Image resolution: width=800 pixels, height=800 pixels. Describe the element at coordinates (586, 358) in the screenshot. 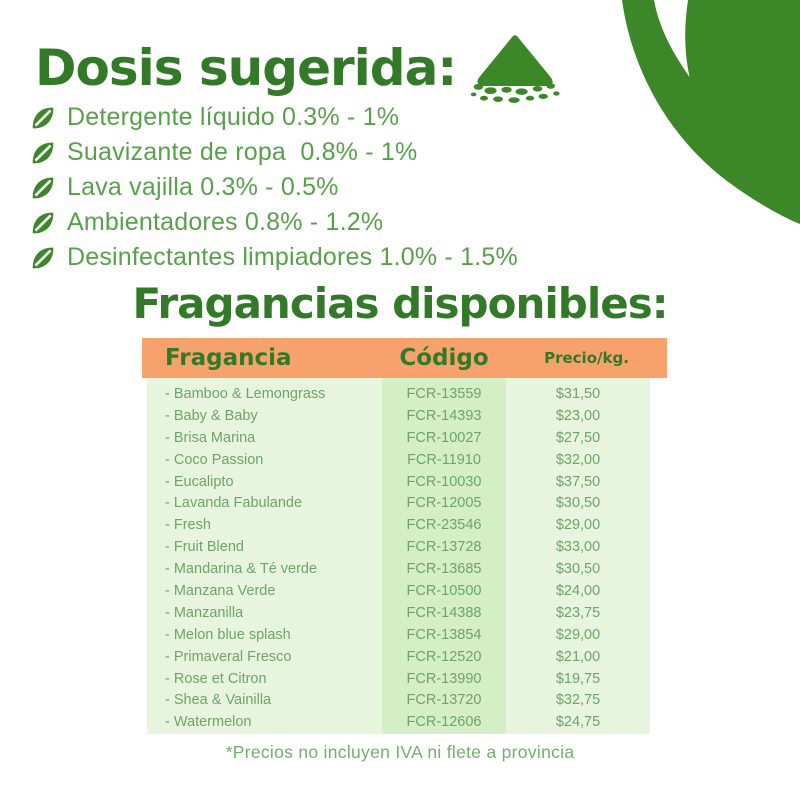

I see `column-header-precio: Precio/kg.` at that location.